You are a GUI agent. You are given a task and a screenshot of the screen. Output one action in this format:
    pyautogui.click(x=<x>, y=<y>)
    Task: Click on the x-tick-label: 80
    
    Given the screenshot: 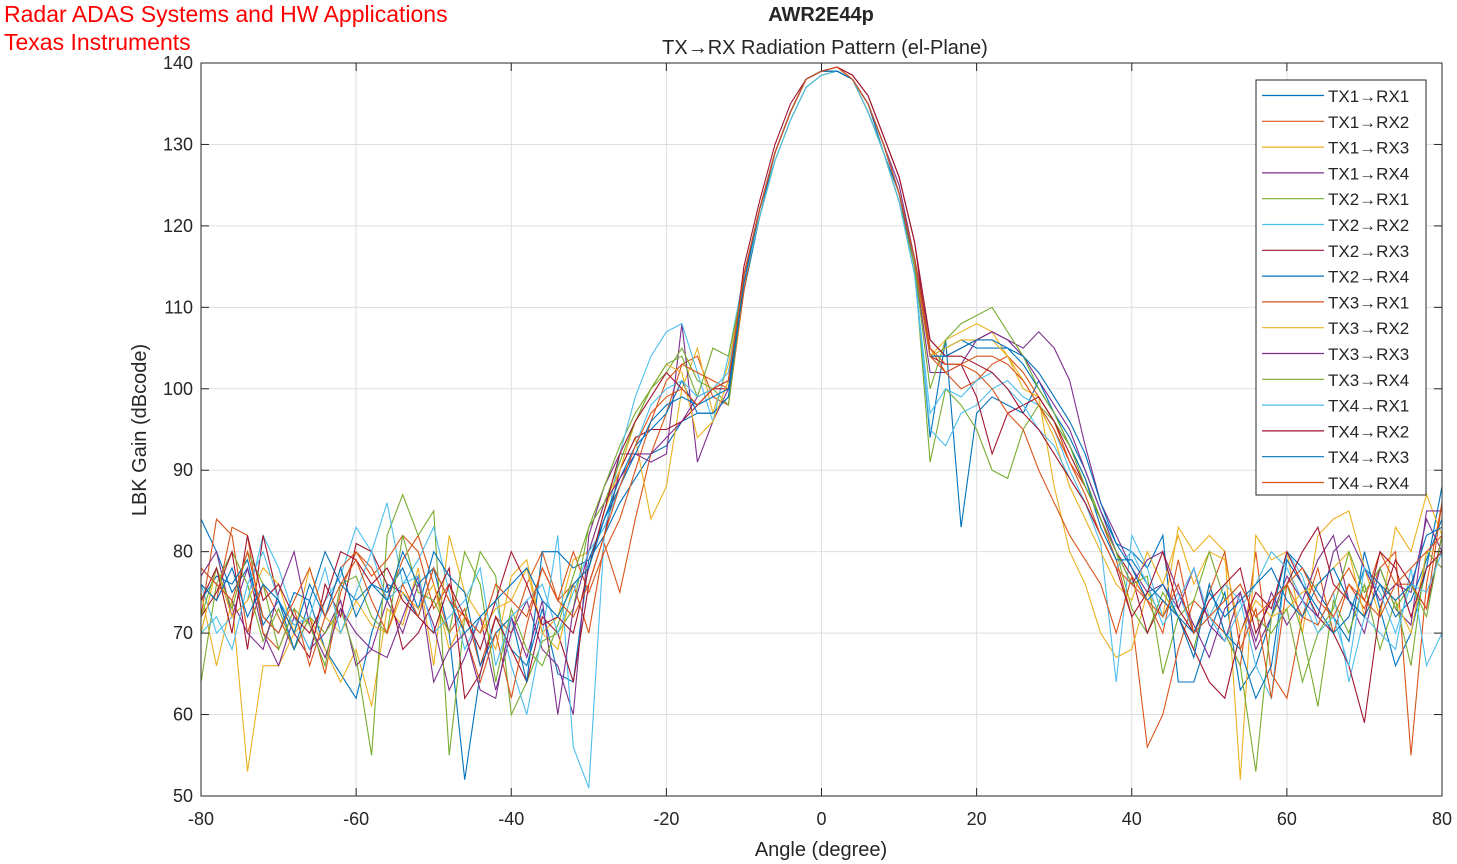 What is the action you would take?
    pyautogui.click(x=1442, y=819)
    